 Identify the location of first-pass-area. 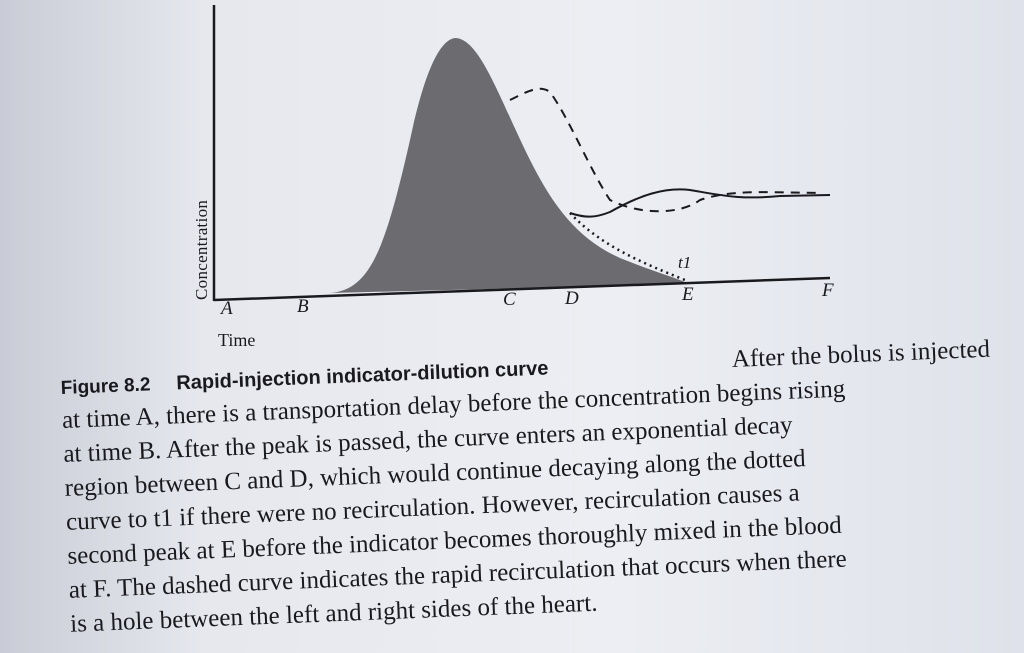
(507, 165).